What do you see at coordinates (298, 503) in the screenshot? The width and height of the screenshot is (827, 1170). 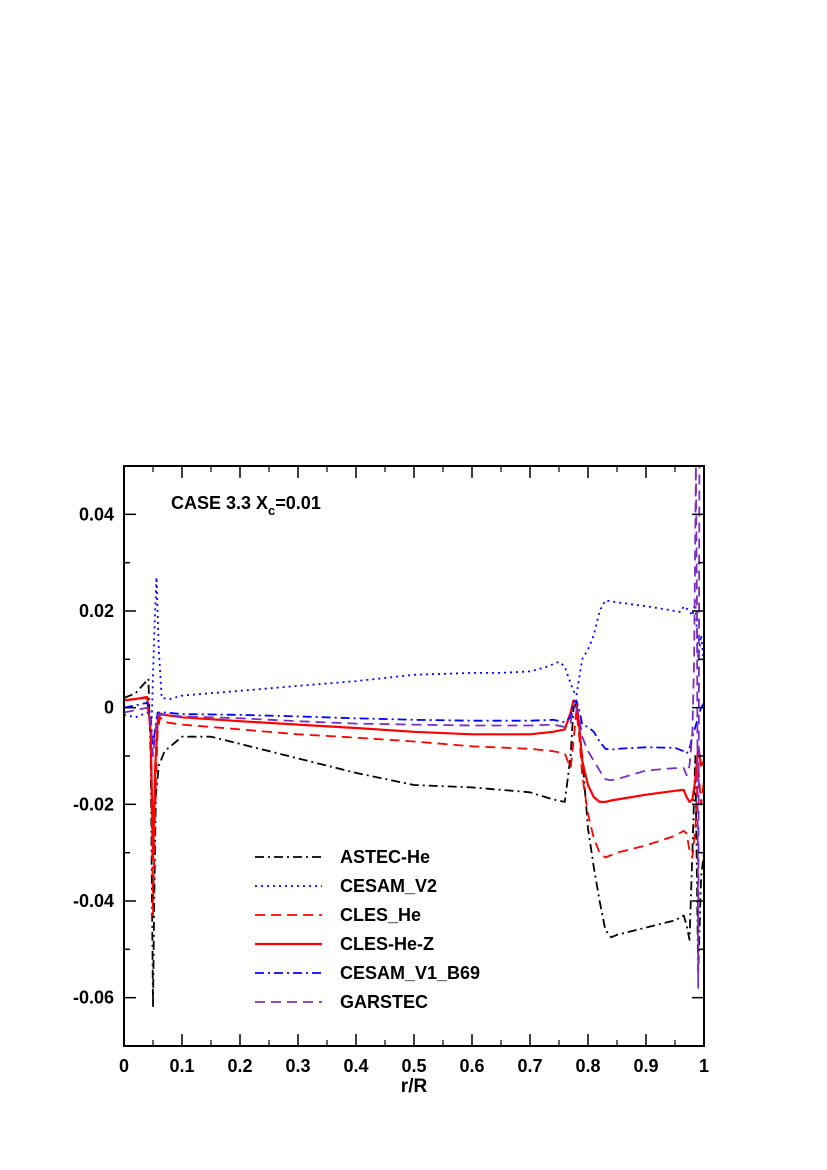 I see `case-annotation-suffix: =0.01` at bounding box center [298, 503].